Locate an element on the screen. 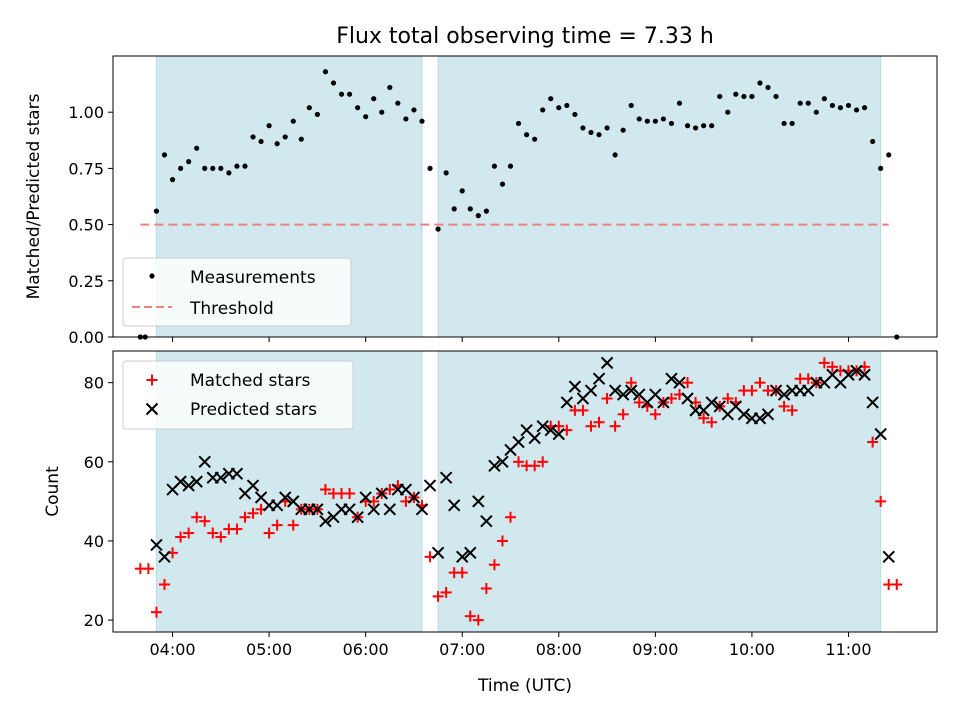 The height and width of the screenshot is (720, 960). legend-predicted-marker is located at coordinates (152, 409).